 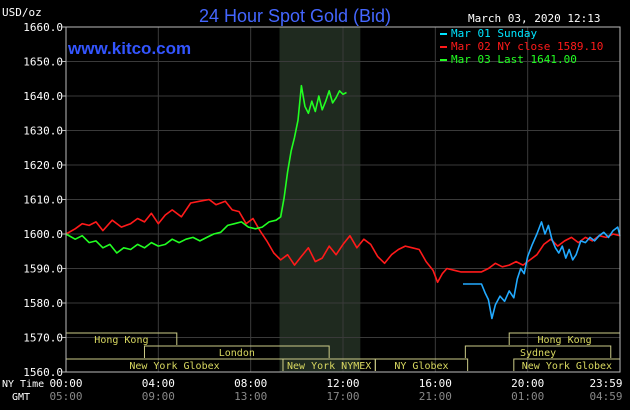 What do you see at coordinates (21, 397) in the screenshot?
I see `gmt-axis-label: GMT` at bounding box center [21, 397].